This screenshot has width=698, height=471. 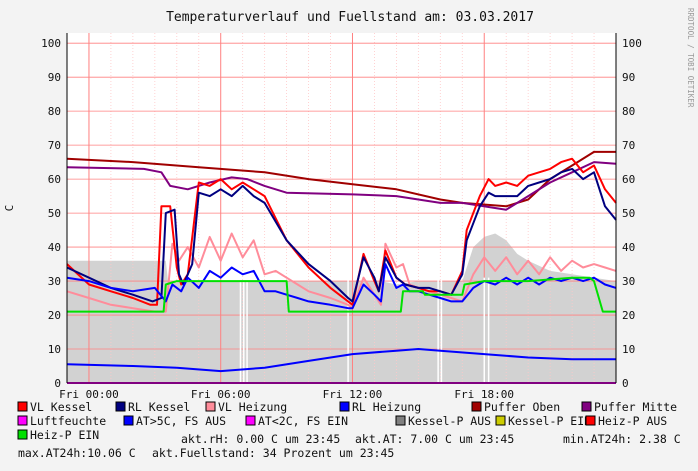 I want to click on y-tick-label-right: 30, so click(x=628, y=281).